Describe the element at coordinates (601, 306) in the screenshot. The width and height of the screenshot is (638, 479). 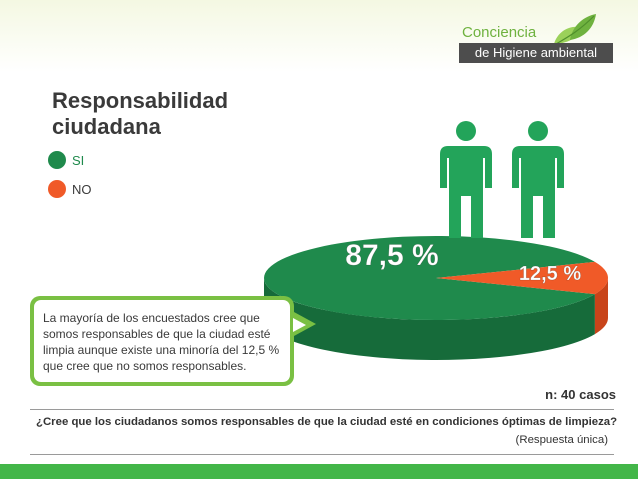
I see `pie-side-no` at that location.